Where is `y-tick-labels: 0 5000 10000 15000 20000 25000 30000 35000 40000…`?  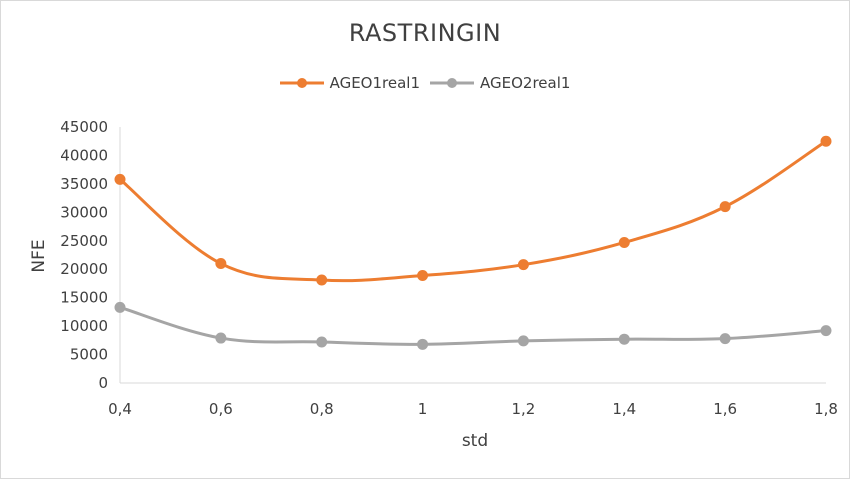 y-tick-labels: 0 5000 10000 15000 20000 25000 30000 35000 40000… is located at coordinates (84, 255).